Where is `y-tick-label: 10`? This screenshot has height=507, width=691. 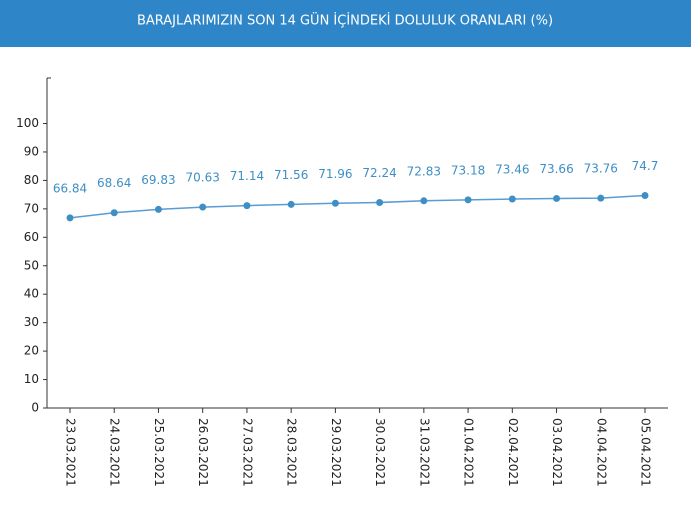
y-tick-label: 10 is located at coordinates (31, 379).